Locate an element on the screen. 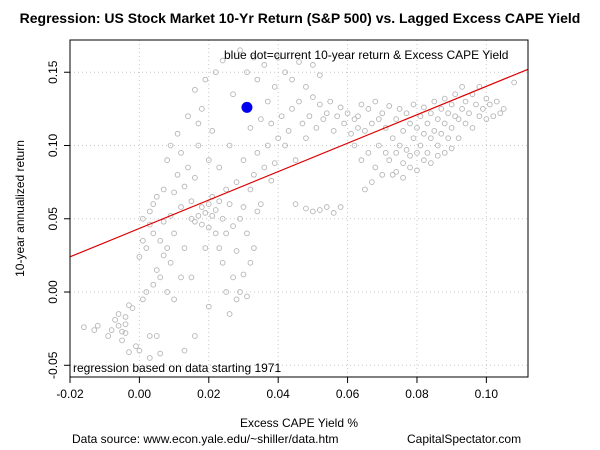 The width and height of the screenshot is (600, 450). x-tick-label: 0.08 is located at coordinates (417, 394).